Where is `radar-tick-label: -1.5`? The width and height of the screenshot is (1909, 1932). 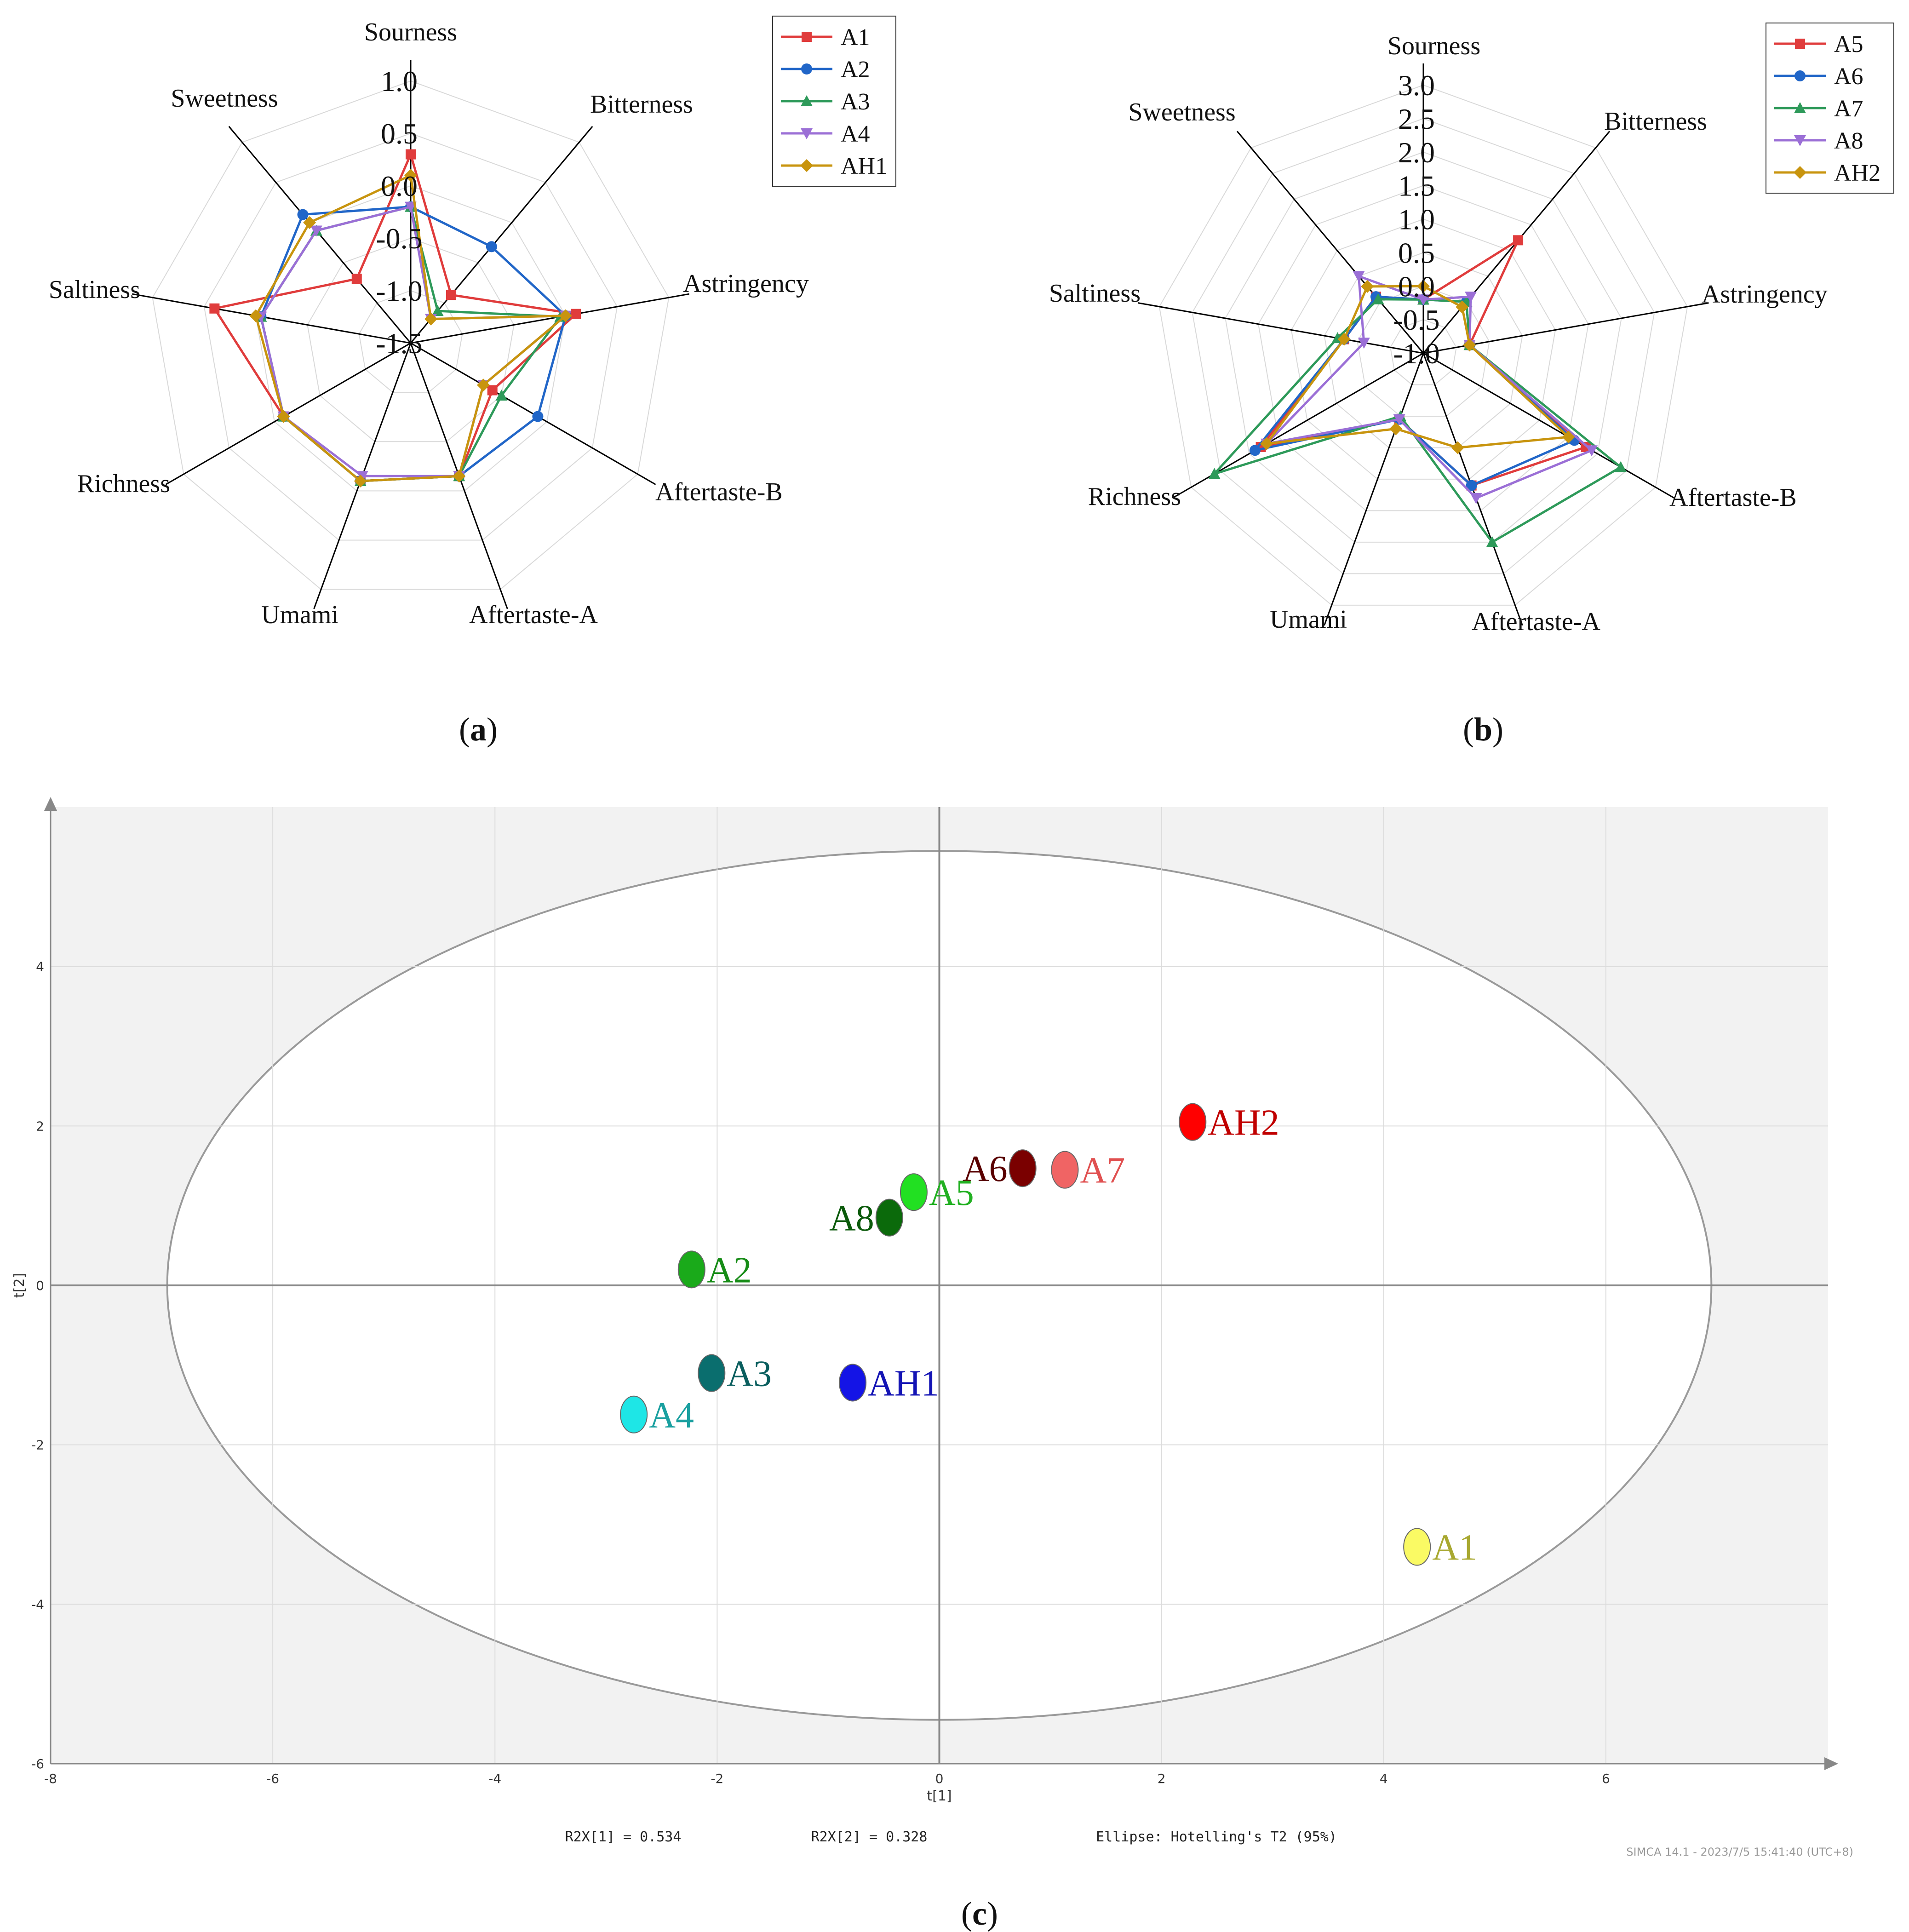
radar-tick-label: -1.5 is located at coordinates (399, 343).